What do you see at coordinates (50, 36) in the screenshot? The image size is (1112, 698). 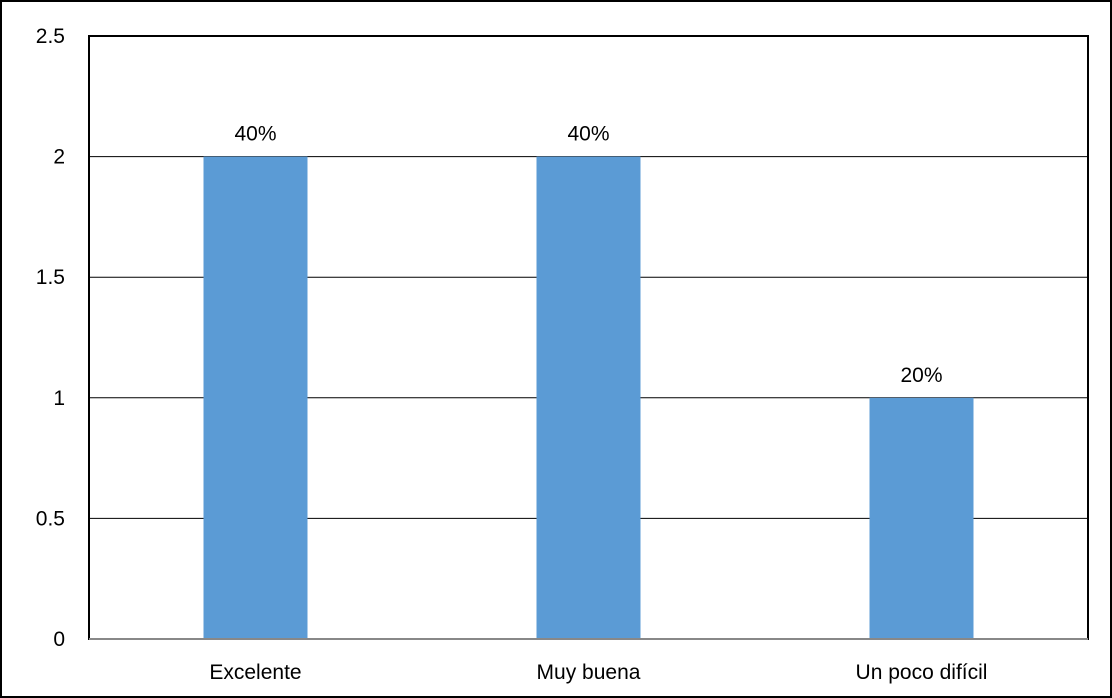 I see `y-tick-label: 2.5` at bounding box center [50, 36].